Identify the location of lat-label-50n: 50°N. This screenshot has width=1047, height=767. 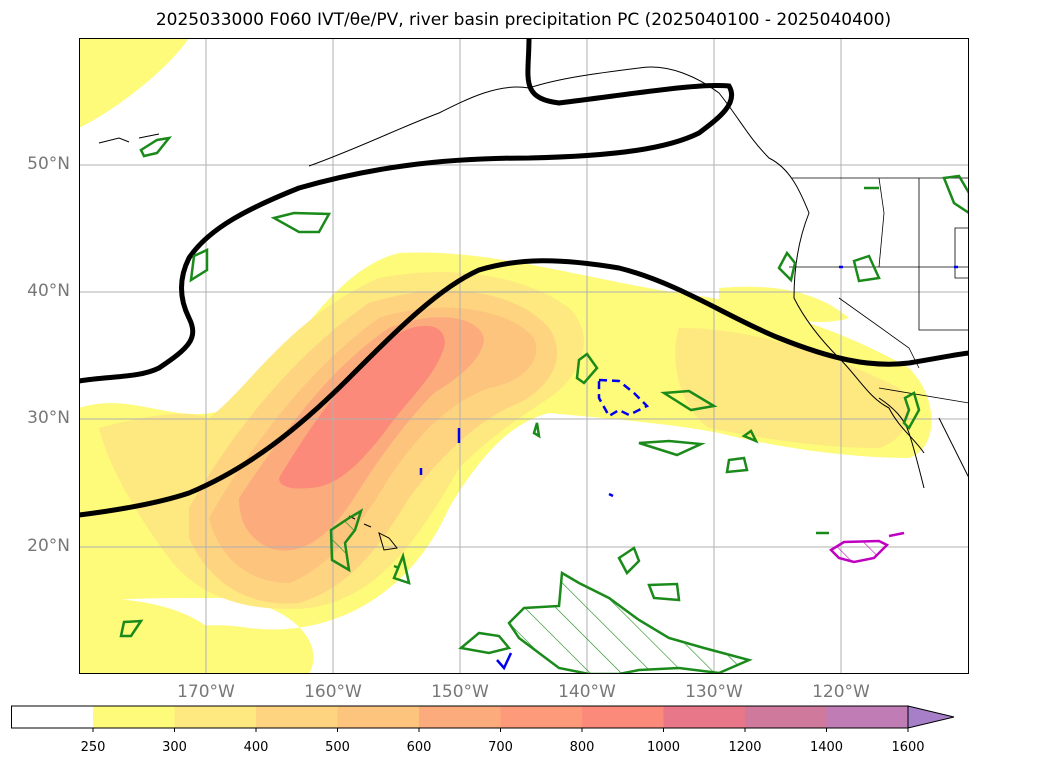
(48, 164).